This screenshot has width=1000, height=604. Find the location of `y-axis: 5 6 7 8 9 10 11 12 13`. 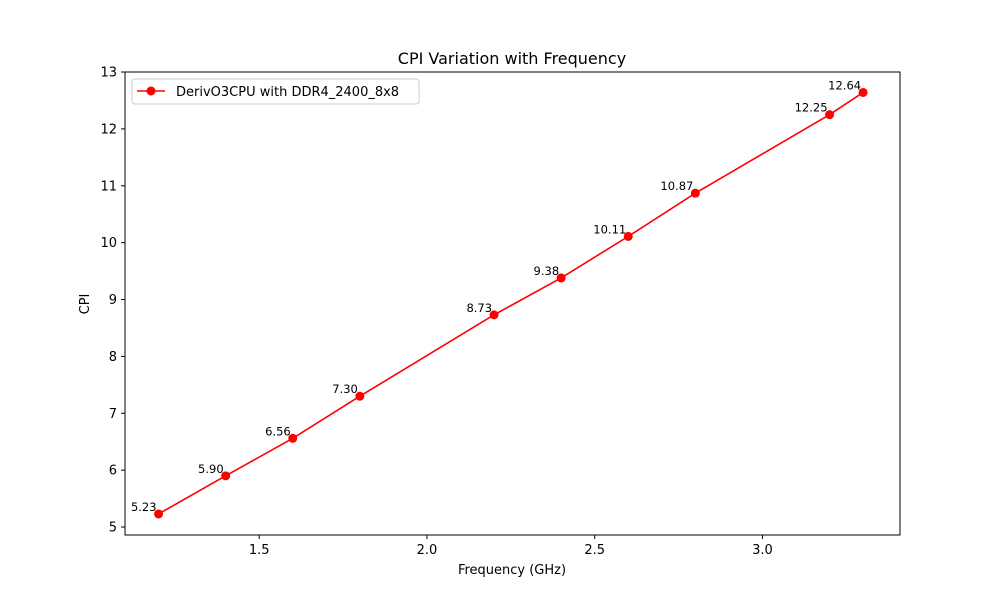

y-axis: 5 6 7 8 9 10 11 12 13 is located at coordinates (112, 301).